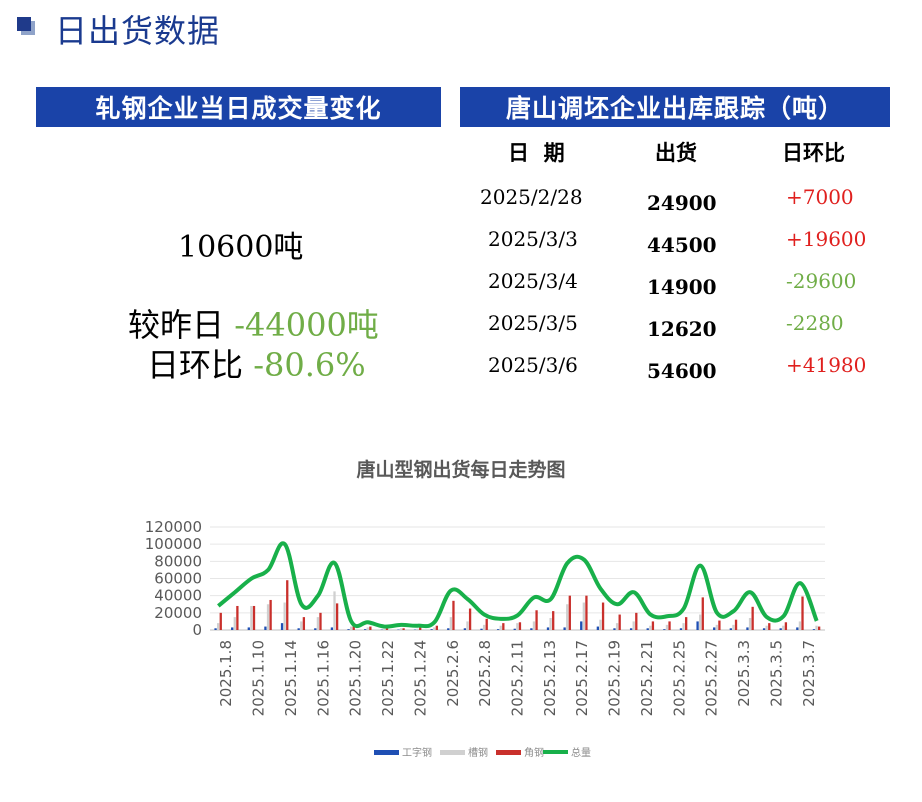 This screenshot has height=802, width=922. What do you see at coordinates (323, 678) in the screenshot?
I see `x-tick-label: 2025.1.16` at bounding box center [323, 678].